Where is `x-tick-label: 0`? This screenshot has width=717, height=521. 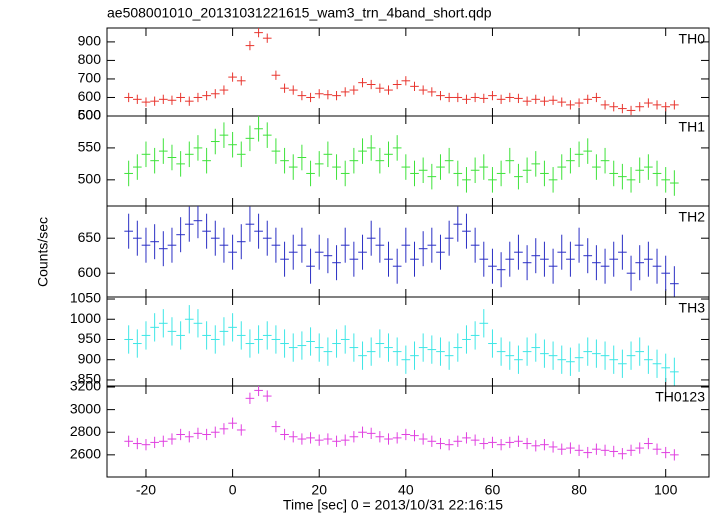 x-tick-label: 0 is located at coordinates (233, 490).